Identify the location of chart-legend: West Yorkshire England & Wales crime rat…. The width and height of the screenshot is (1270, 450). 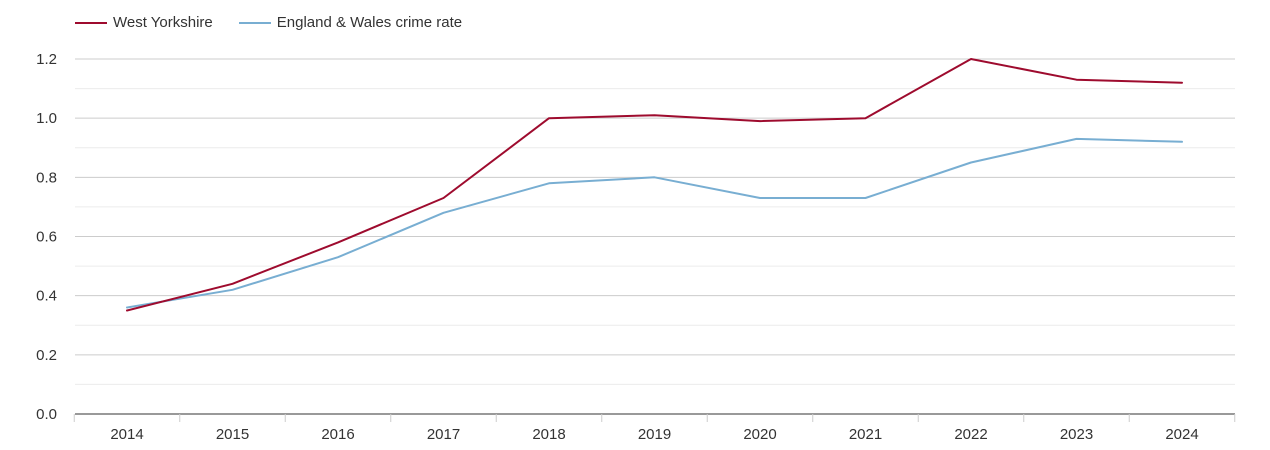
(268, 22).